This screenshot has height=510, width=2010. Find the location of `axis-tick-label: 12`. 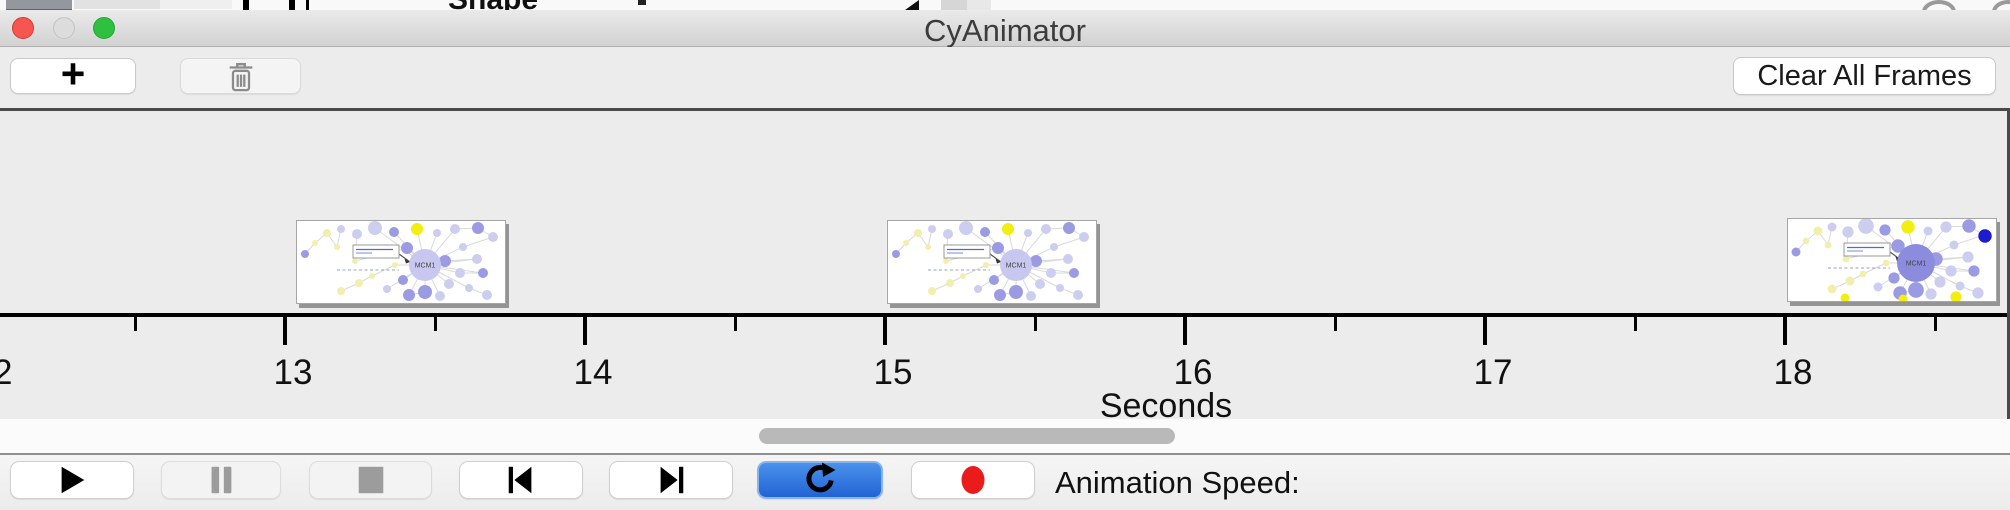

axis-tick-label: 12 is located at coordinates (6, 373).